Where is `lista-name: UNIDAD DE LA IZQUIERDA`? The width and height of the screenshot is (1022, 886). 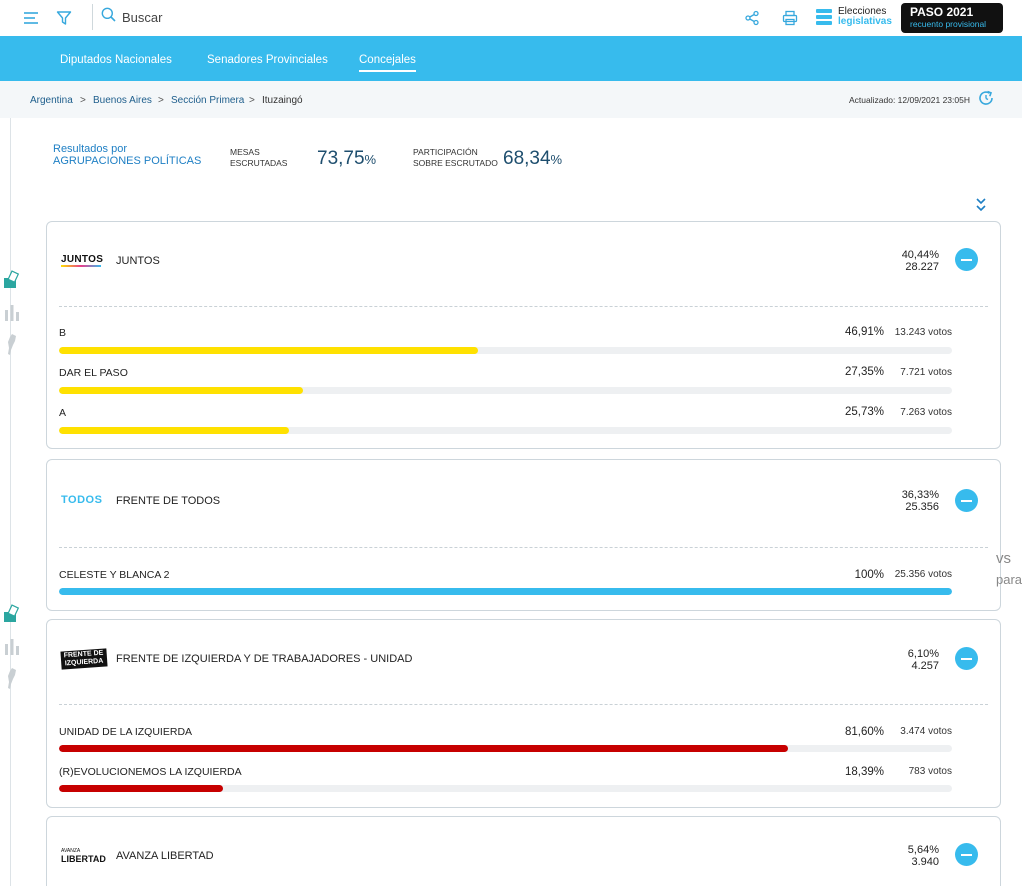
lista-name: UNIDAD DE LA IZQUIERDA is located at coordinates (126, 732).